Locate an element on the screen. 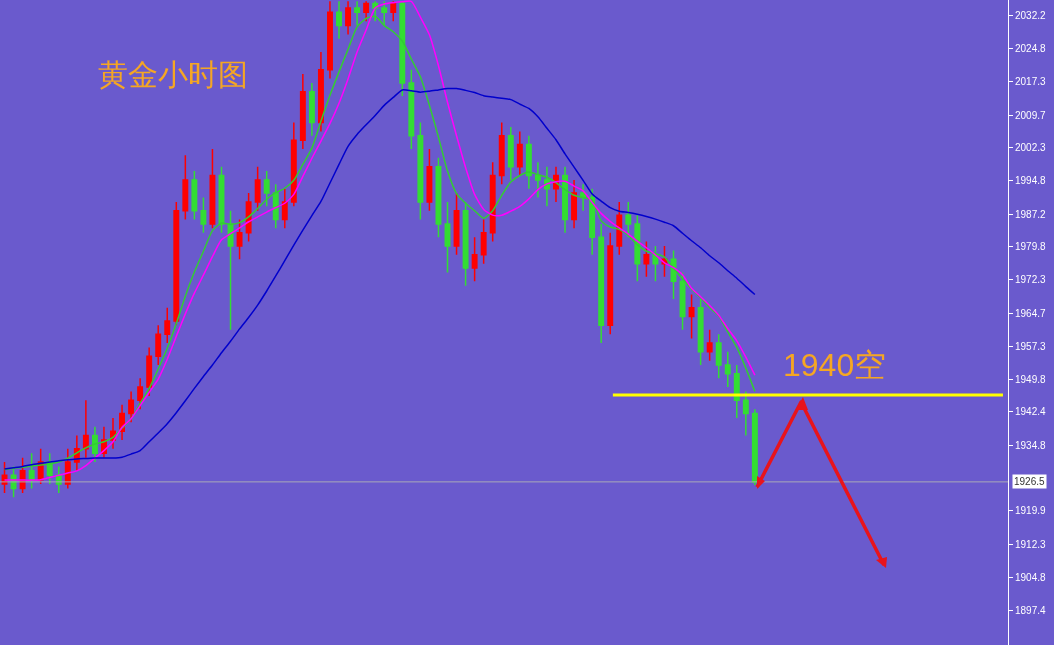 The width and height of the screenshot is (1054, 645). text: 黄金小时图 is located at coordinates (173, 75).